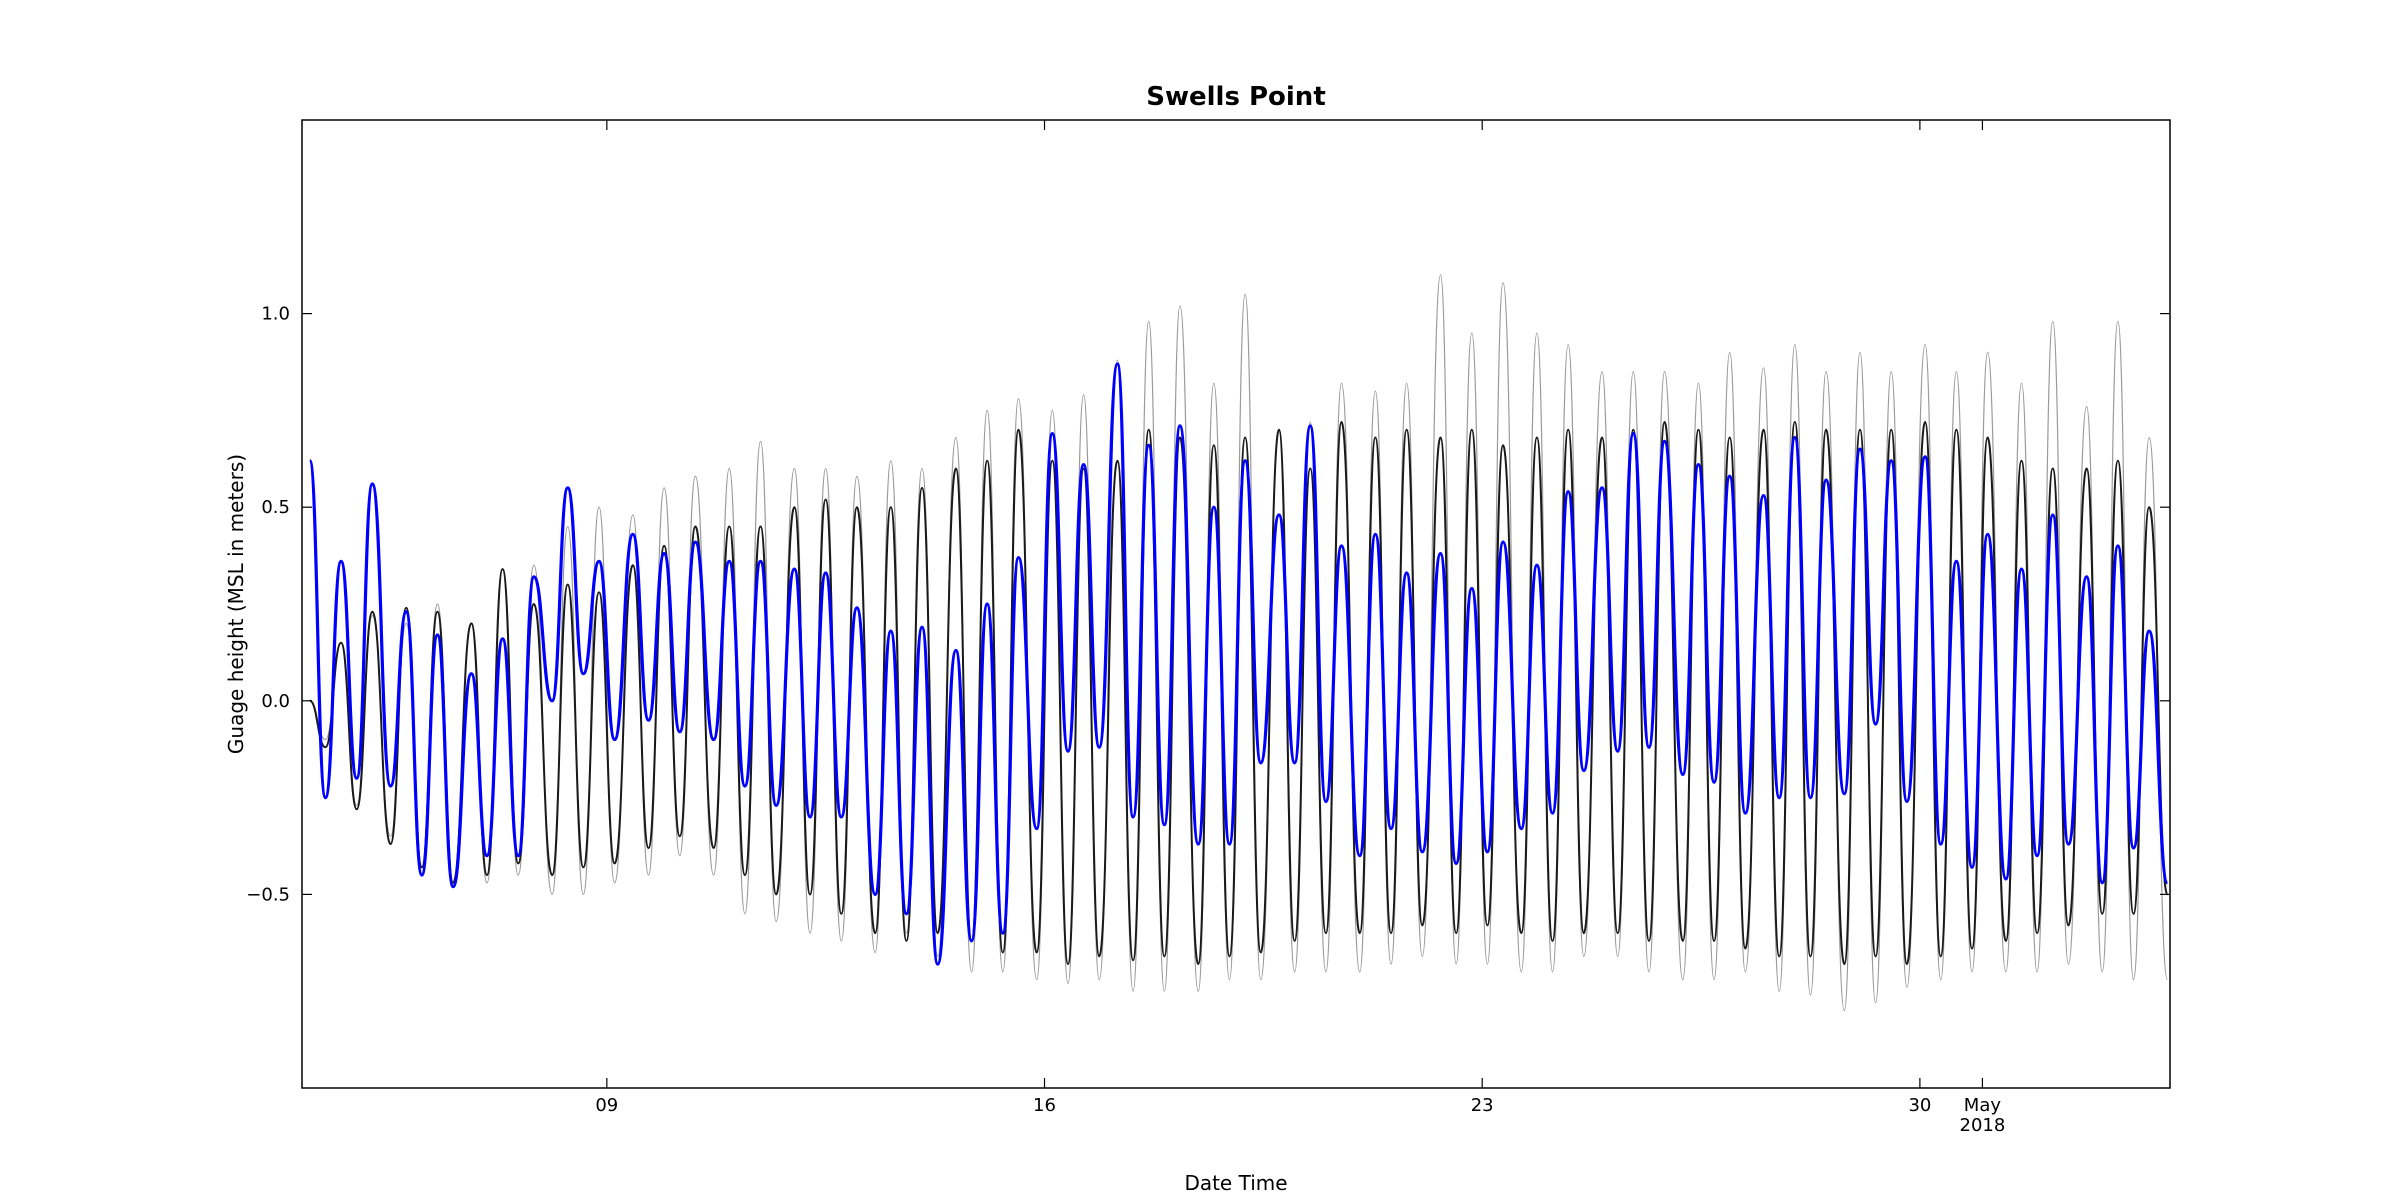  I want to click on x-axis-label: Date Time, so click(1235, 1183).